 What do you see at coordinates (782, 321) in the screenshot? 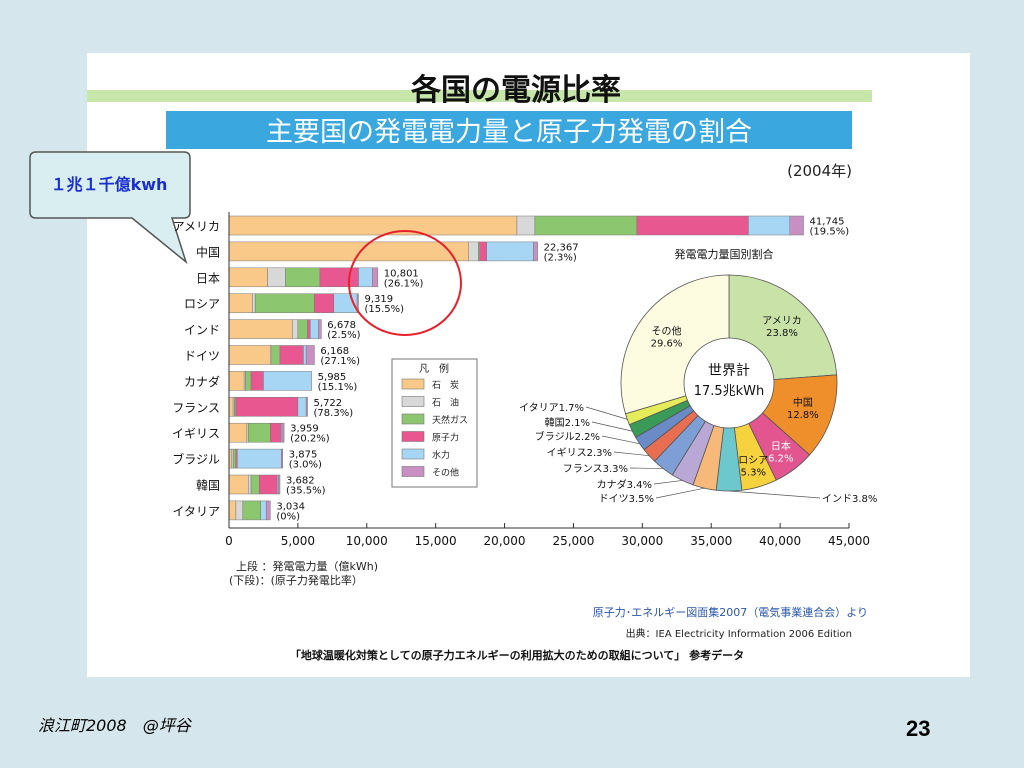
I see `pie-slice-label: アメリカ` at bounding box center [782, 321].